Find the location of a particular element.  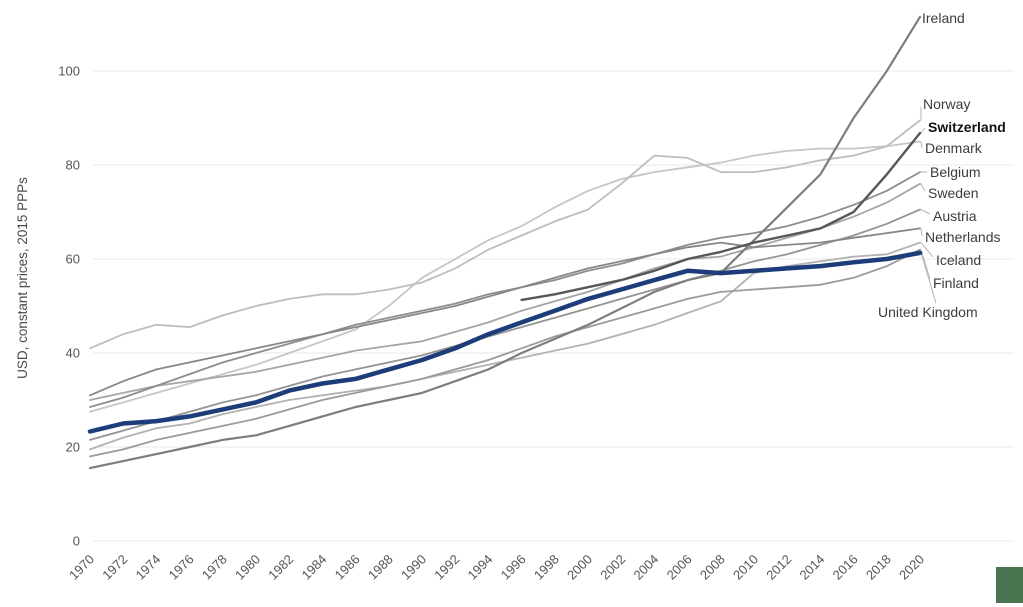

x-tick-label: 2002 is located at coordinates (612, 567).